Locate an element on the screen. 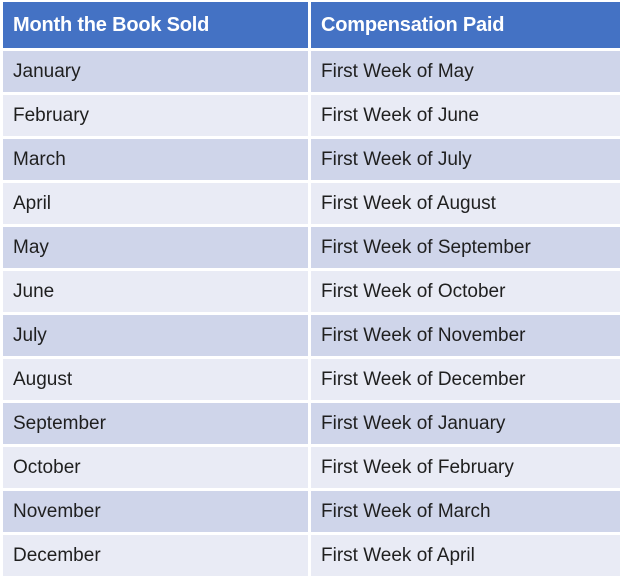  compensation-paid-cell: First Week of May is located at coordinates (397, 71).